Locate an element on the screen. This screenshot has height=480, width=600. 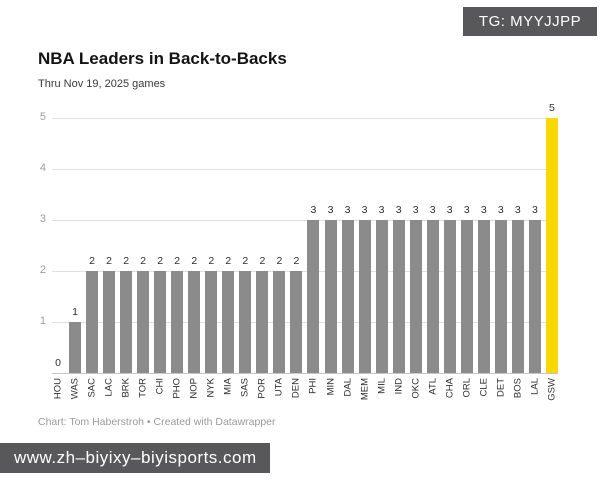
bar-was: 1 WAS is located at coordinates (75, 352).